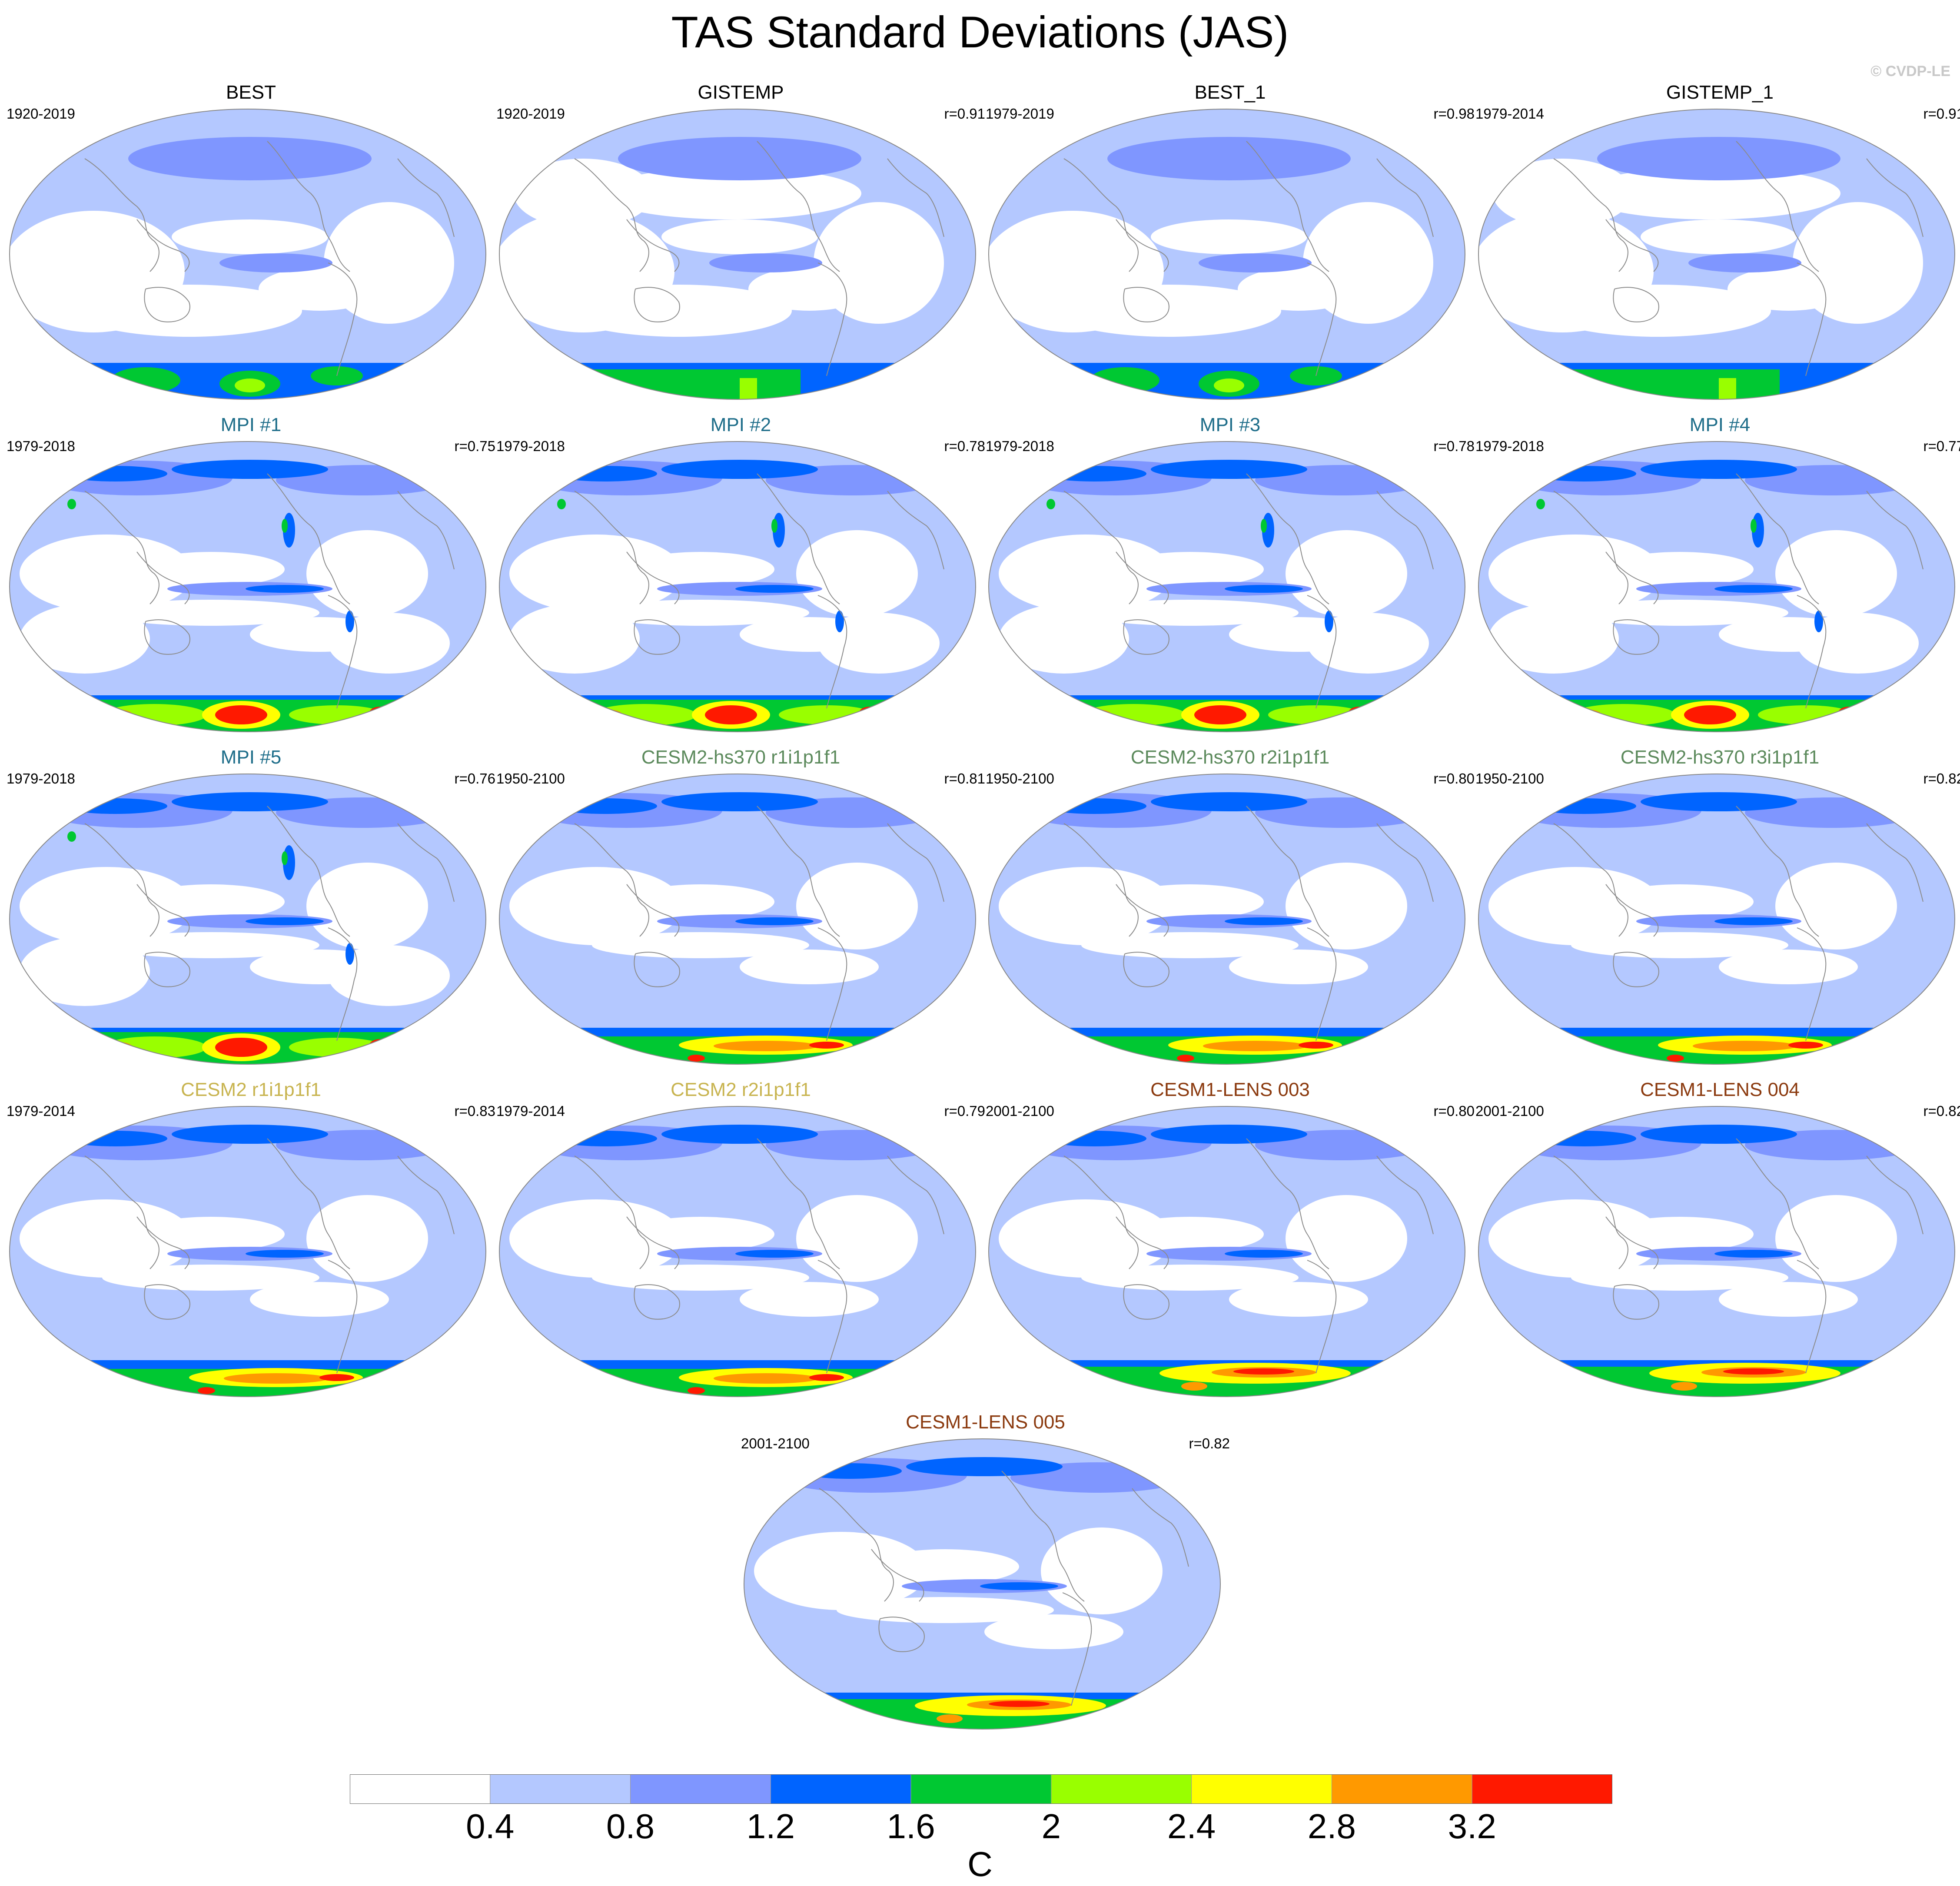 This screenshot has height=1886, width=1960. I want to click on map-panel: MPI #1 1979-2018 r=0.75, so click(251, 578).